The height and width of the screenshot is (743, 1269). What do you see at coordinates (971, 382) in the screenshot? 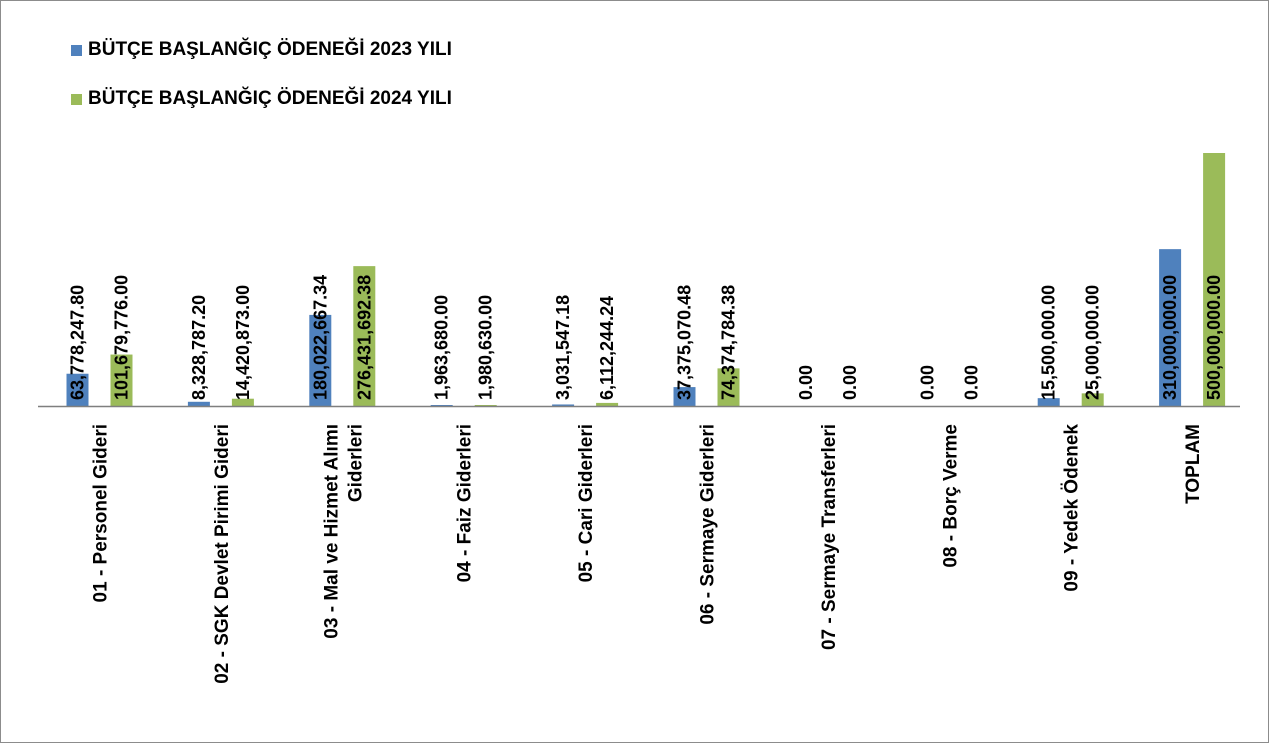
I see `data-label-2024-8: 0.00` at bounding box center [971, 382].